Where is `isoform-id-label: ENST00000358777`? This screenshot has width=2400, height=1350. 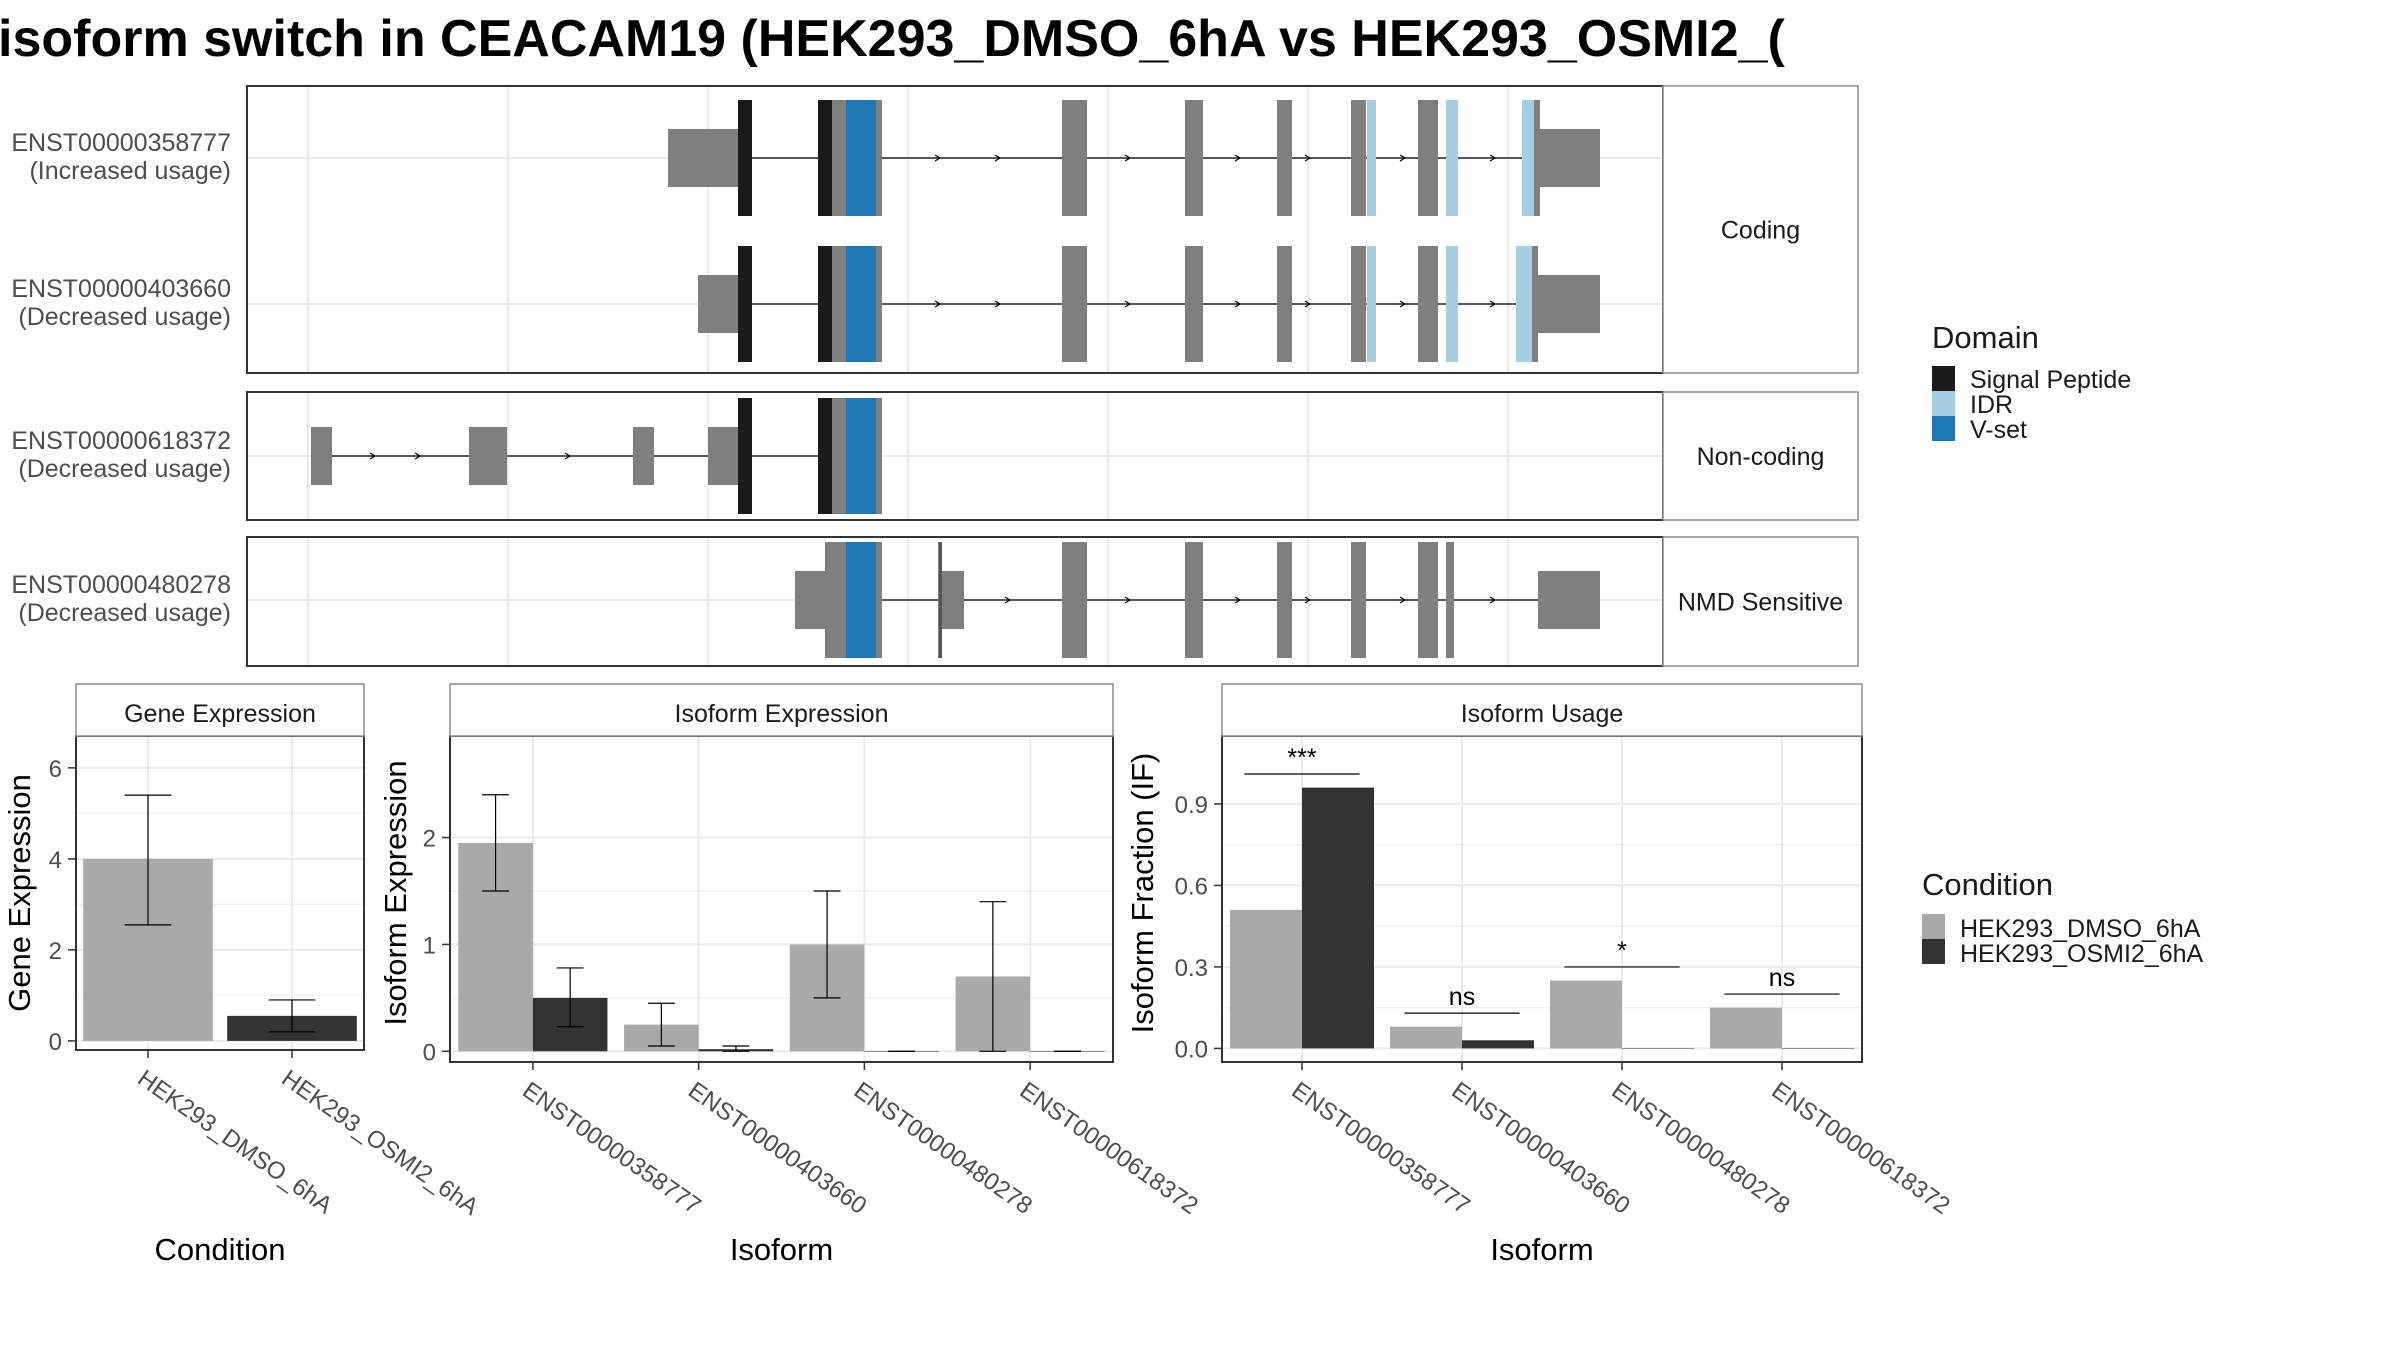
isoform-id-label: ENST00000358777 is located at coordinates (121, 143).